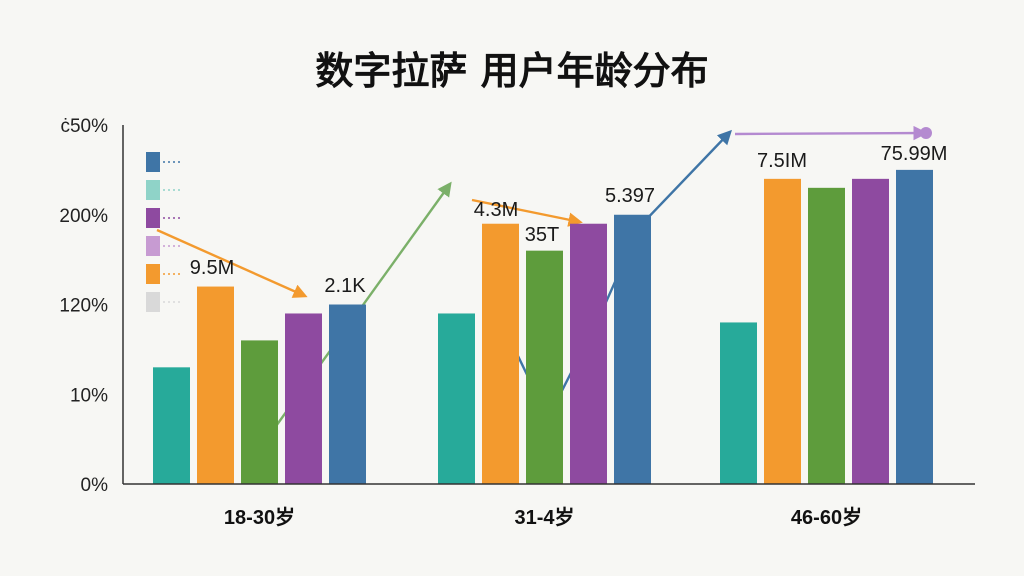 The image size is (1024, 576). Describe the element at coordinates (212, 268) in the screenshot. I see `data-label: 9.5M` at that location.